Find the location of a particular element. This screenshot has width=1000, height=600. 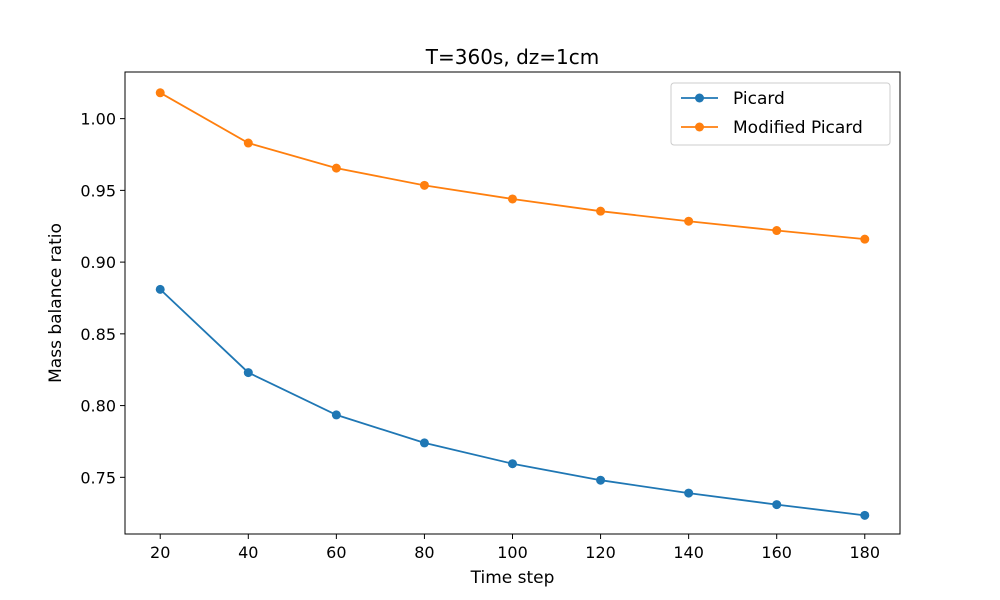

legend-label: Modified Picard is located at coordinates (798, 128).